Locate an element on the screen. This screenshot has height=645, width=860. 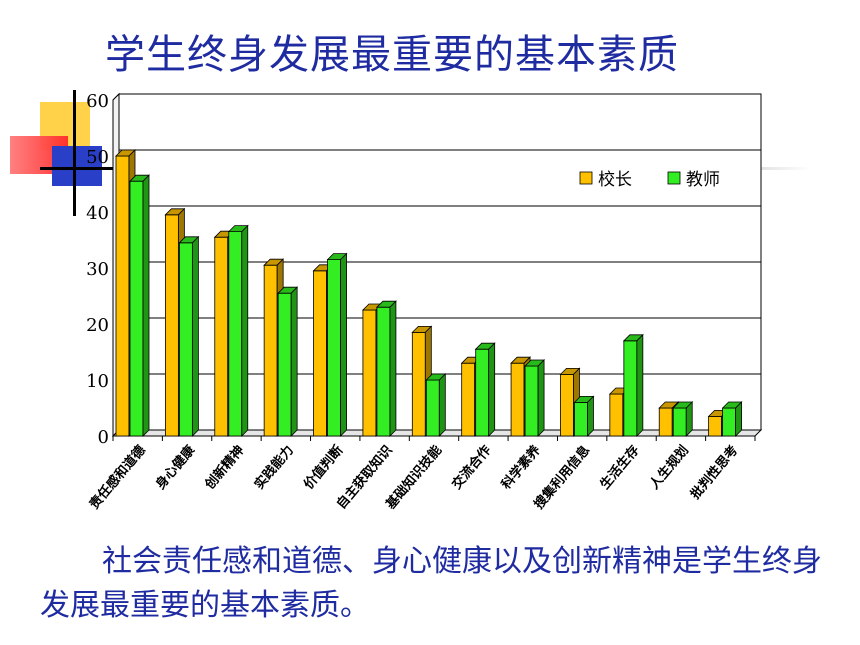
chart-legend: 校长 教师 is located at coordinates (657, 179).